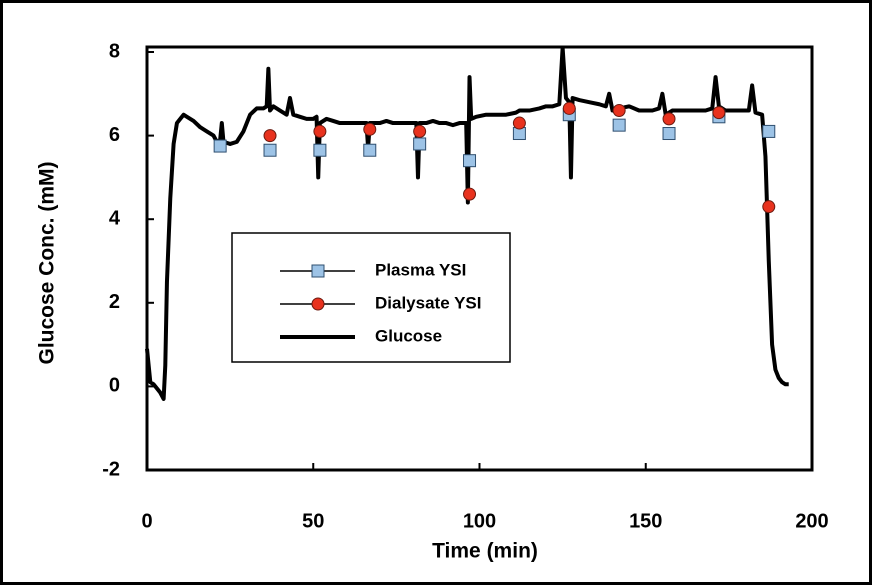 Image resolution: width=872 pixels, height=585 pixels. What do you see at coordinates (146, 521) in the screenshot?
I see `x-tick-label: 0` at bounding box center [146, 521].